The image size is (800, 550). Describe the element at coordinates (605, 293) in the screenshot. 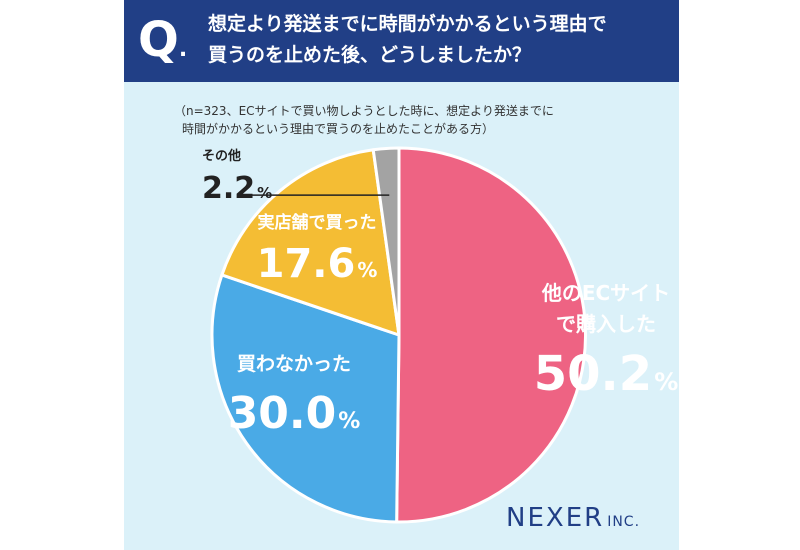

I see `slice-label-0-line-0: 他のECサイト` at that location.